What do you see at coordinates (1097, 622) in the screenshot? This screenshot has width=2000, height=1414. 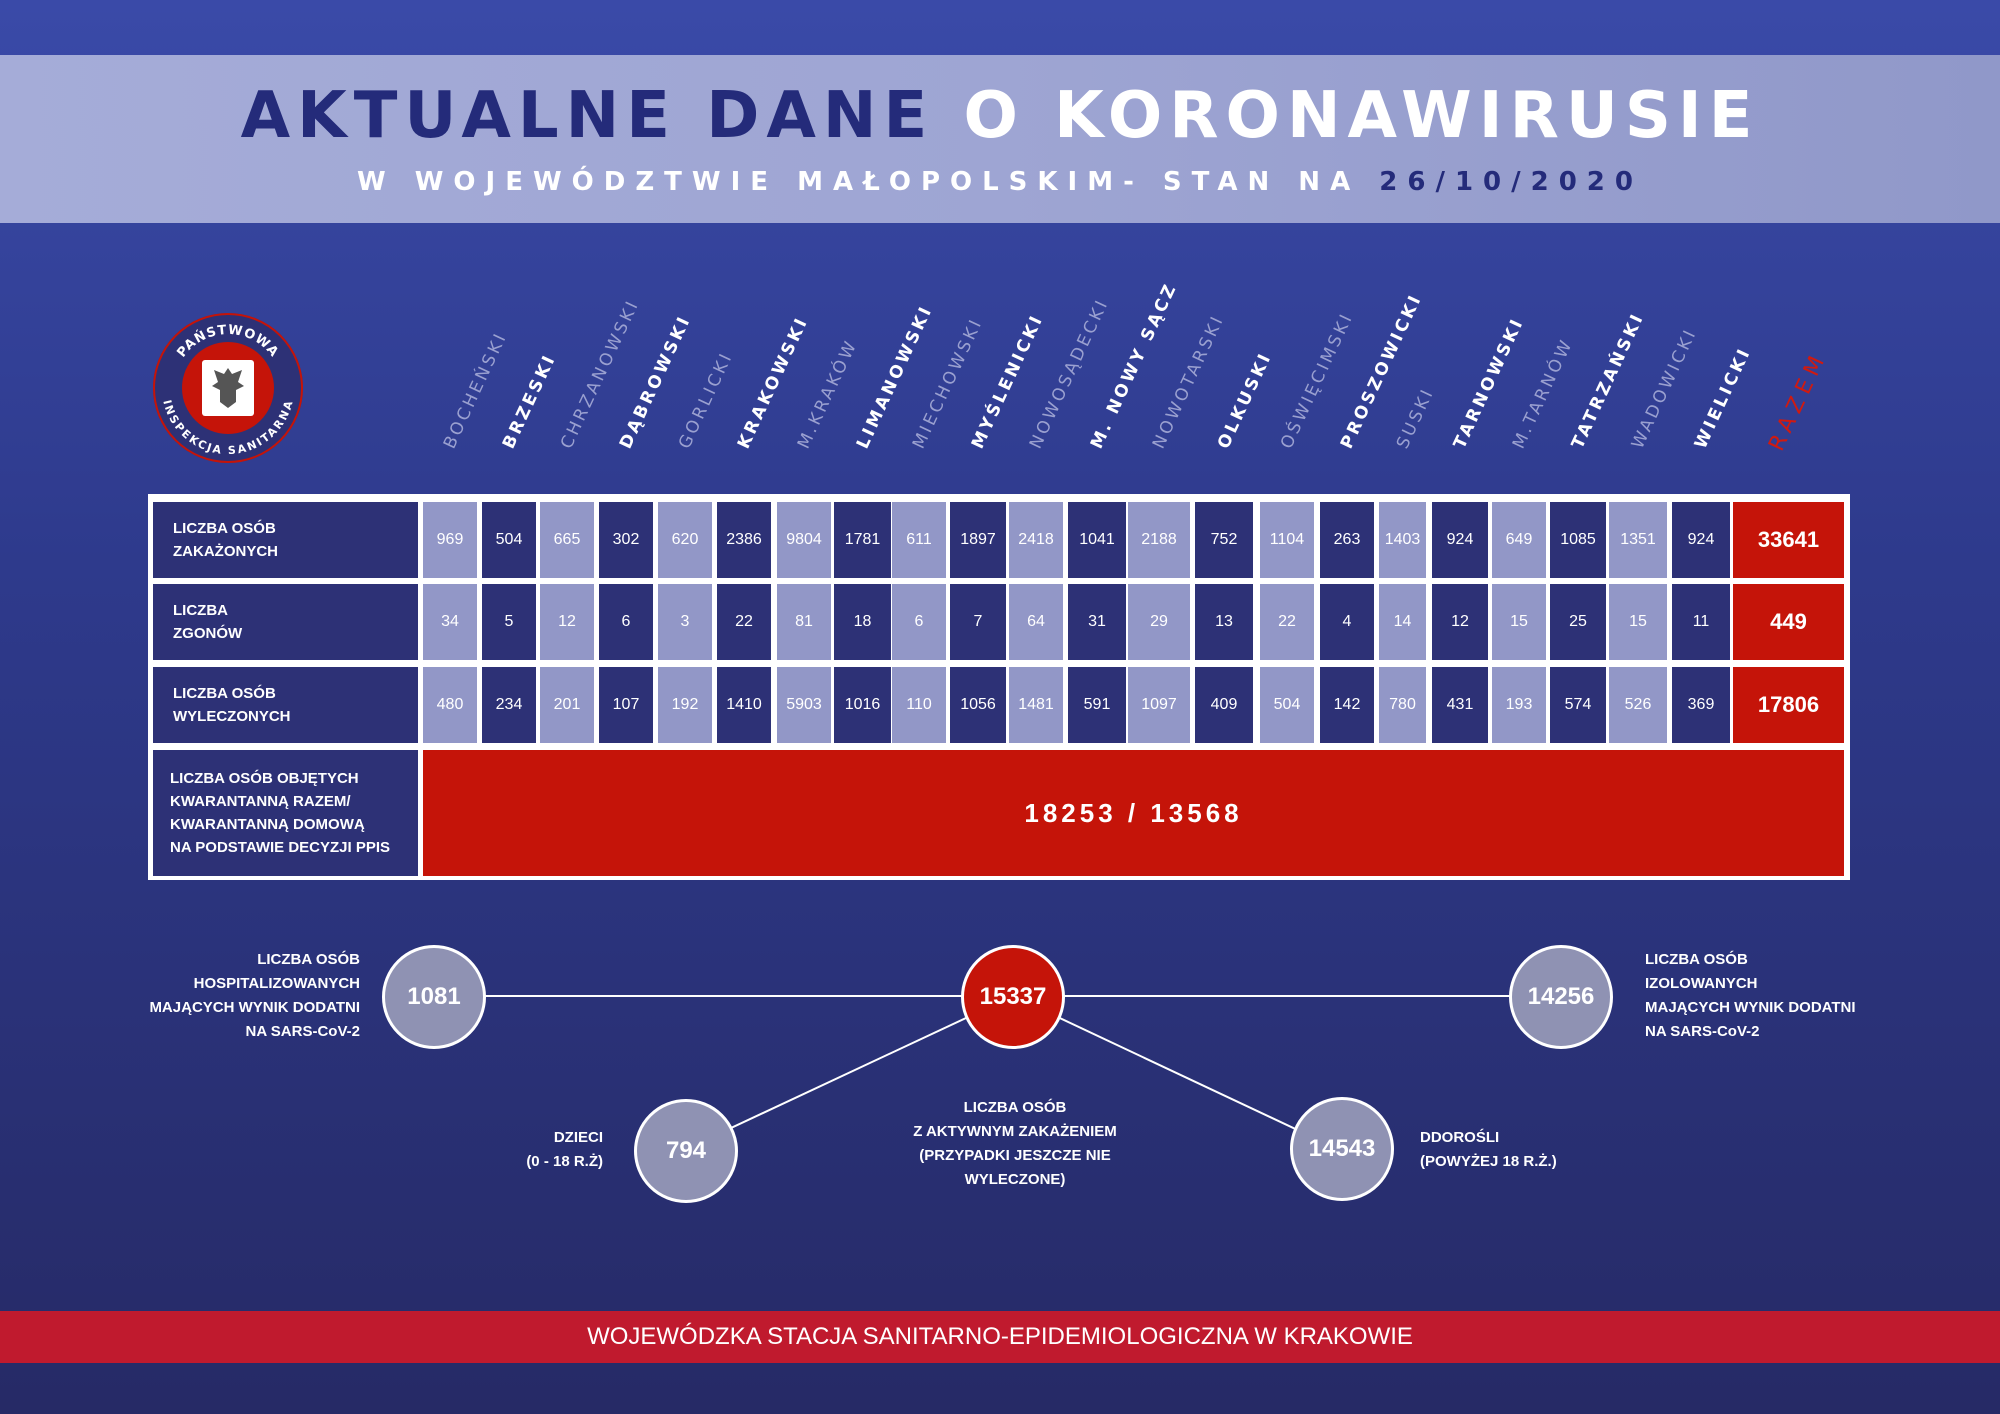 I see `table-cell: 31` at bounding box center [1097, 622].